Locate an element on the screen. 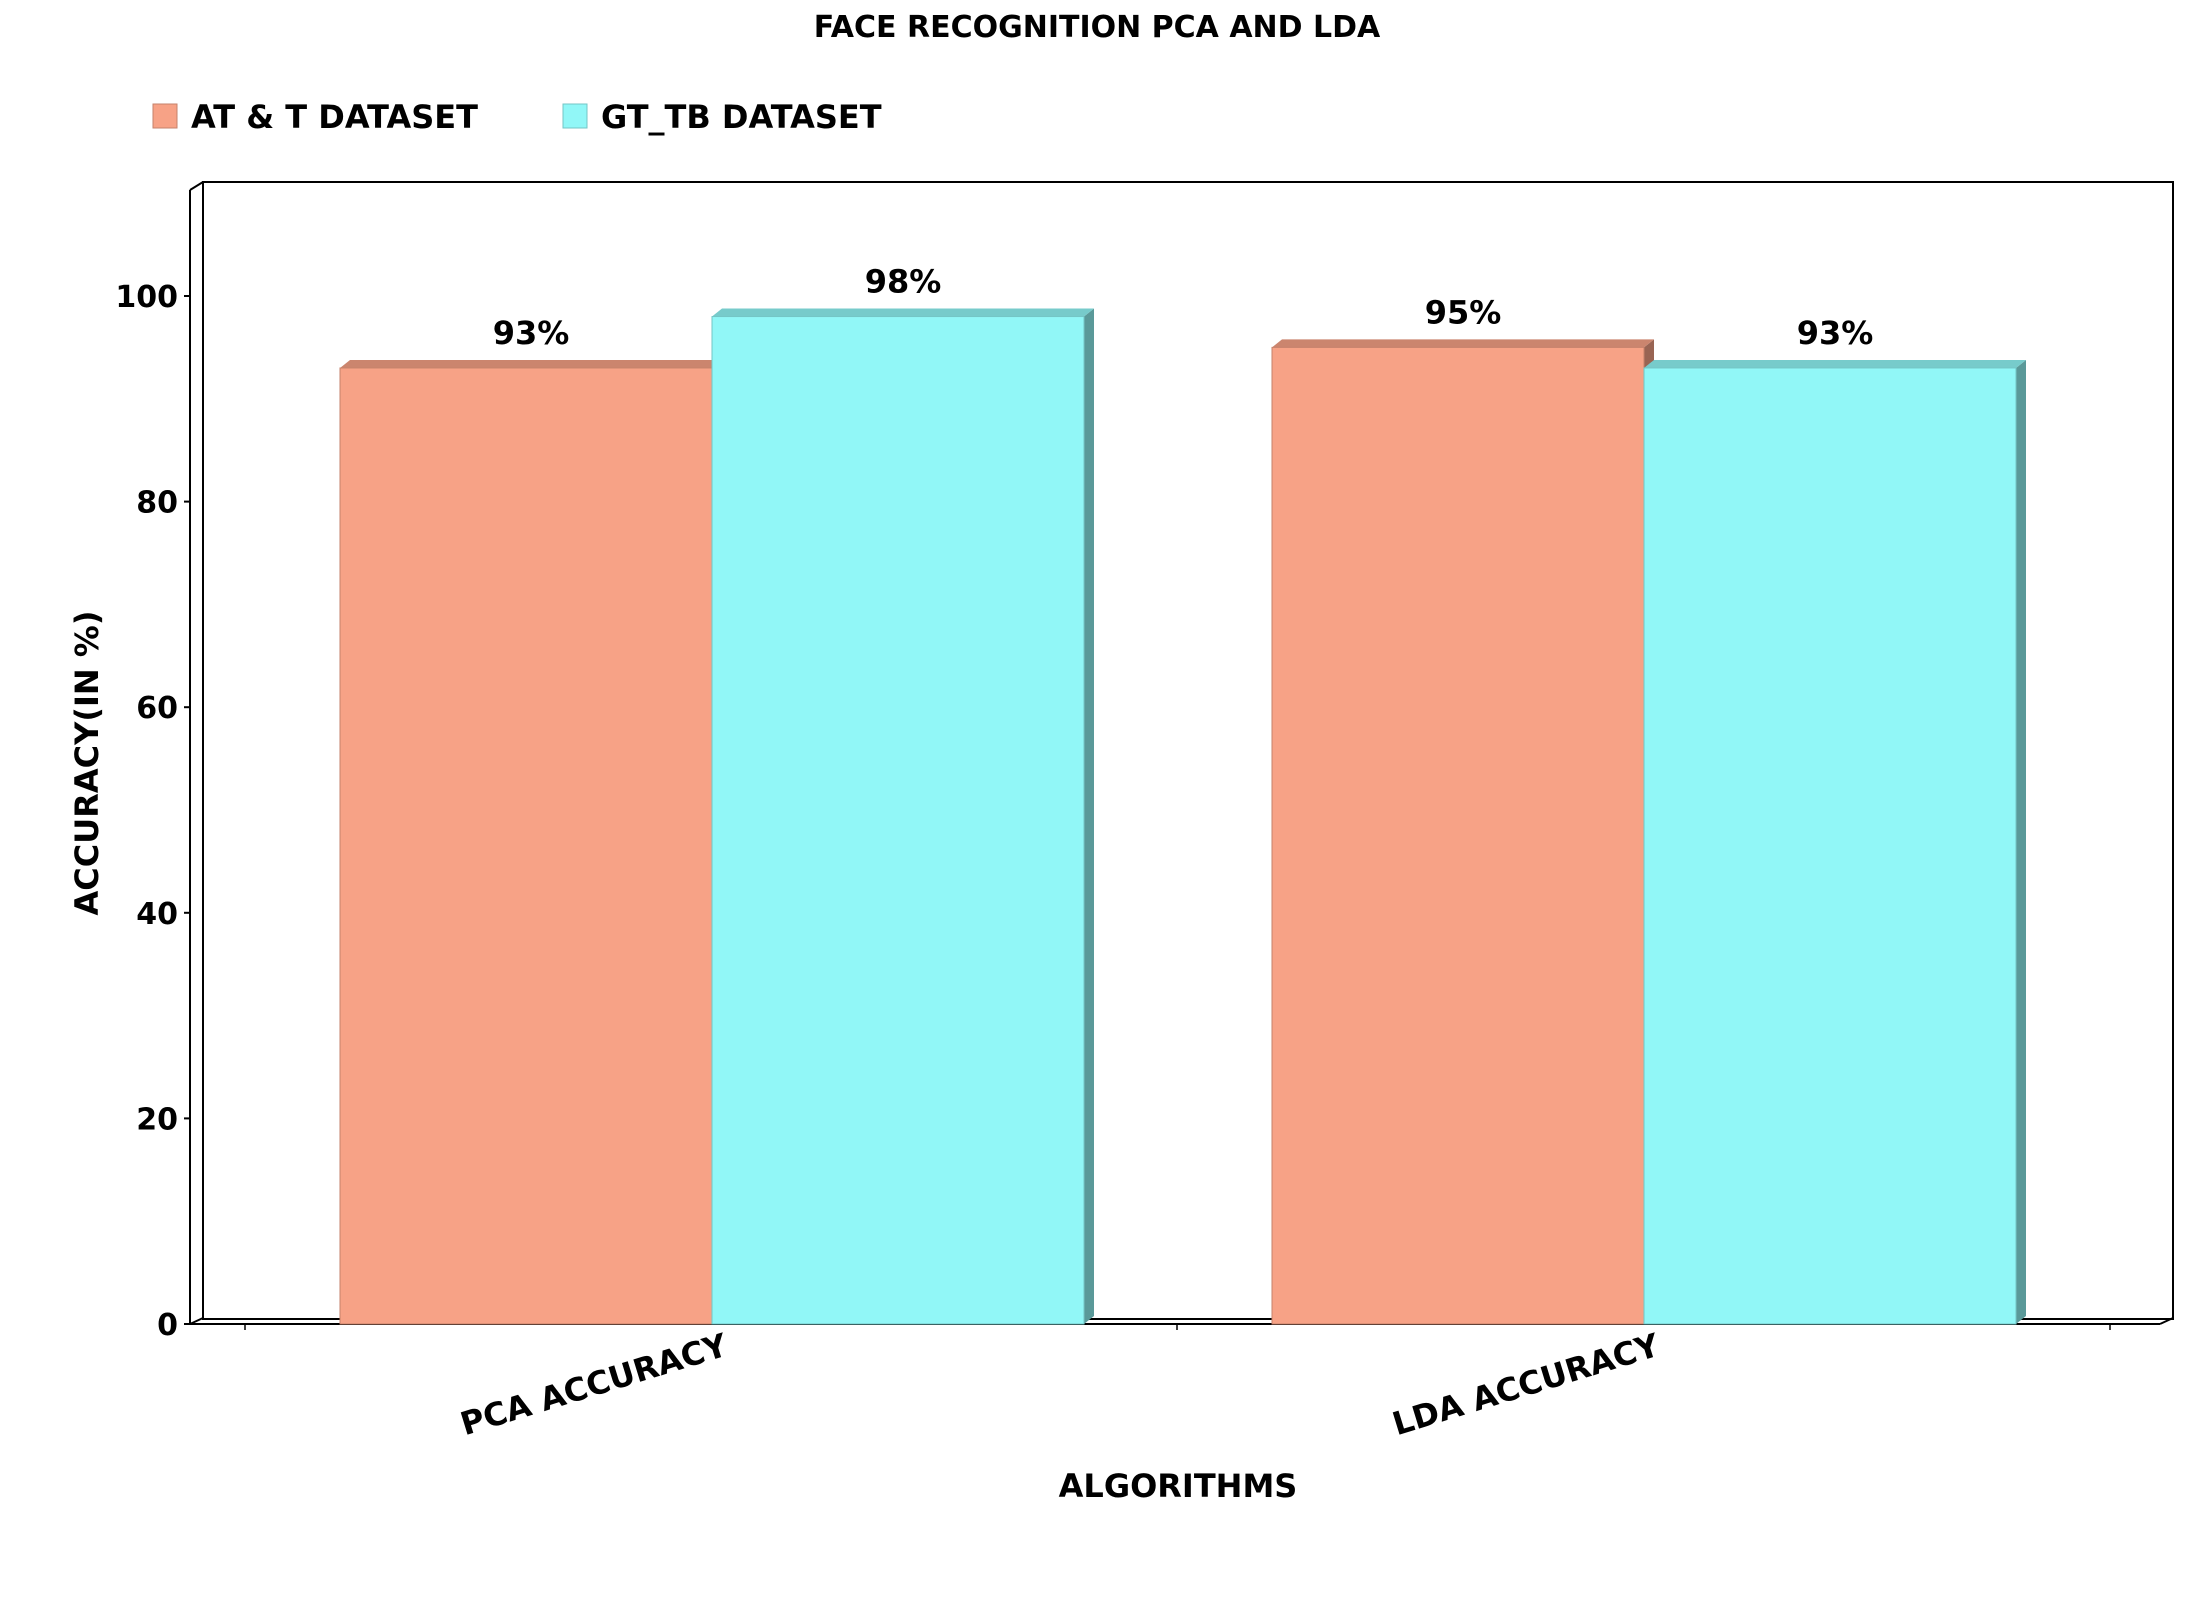  y-tick-label: 60 is located at coordinates (157, 708).